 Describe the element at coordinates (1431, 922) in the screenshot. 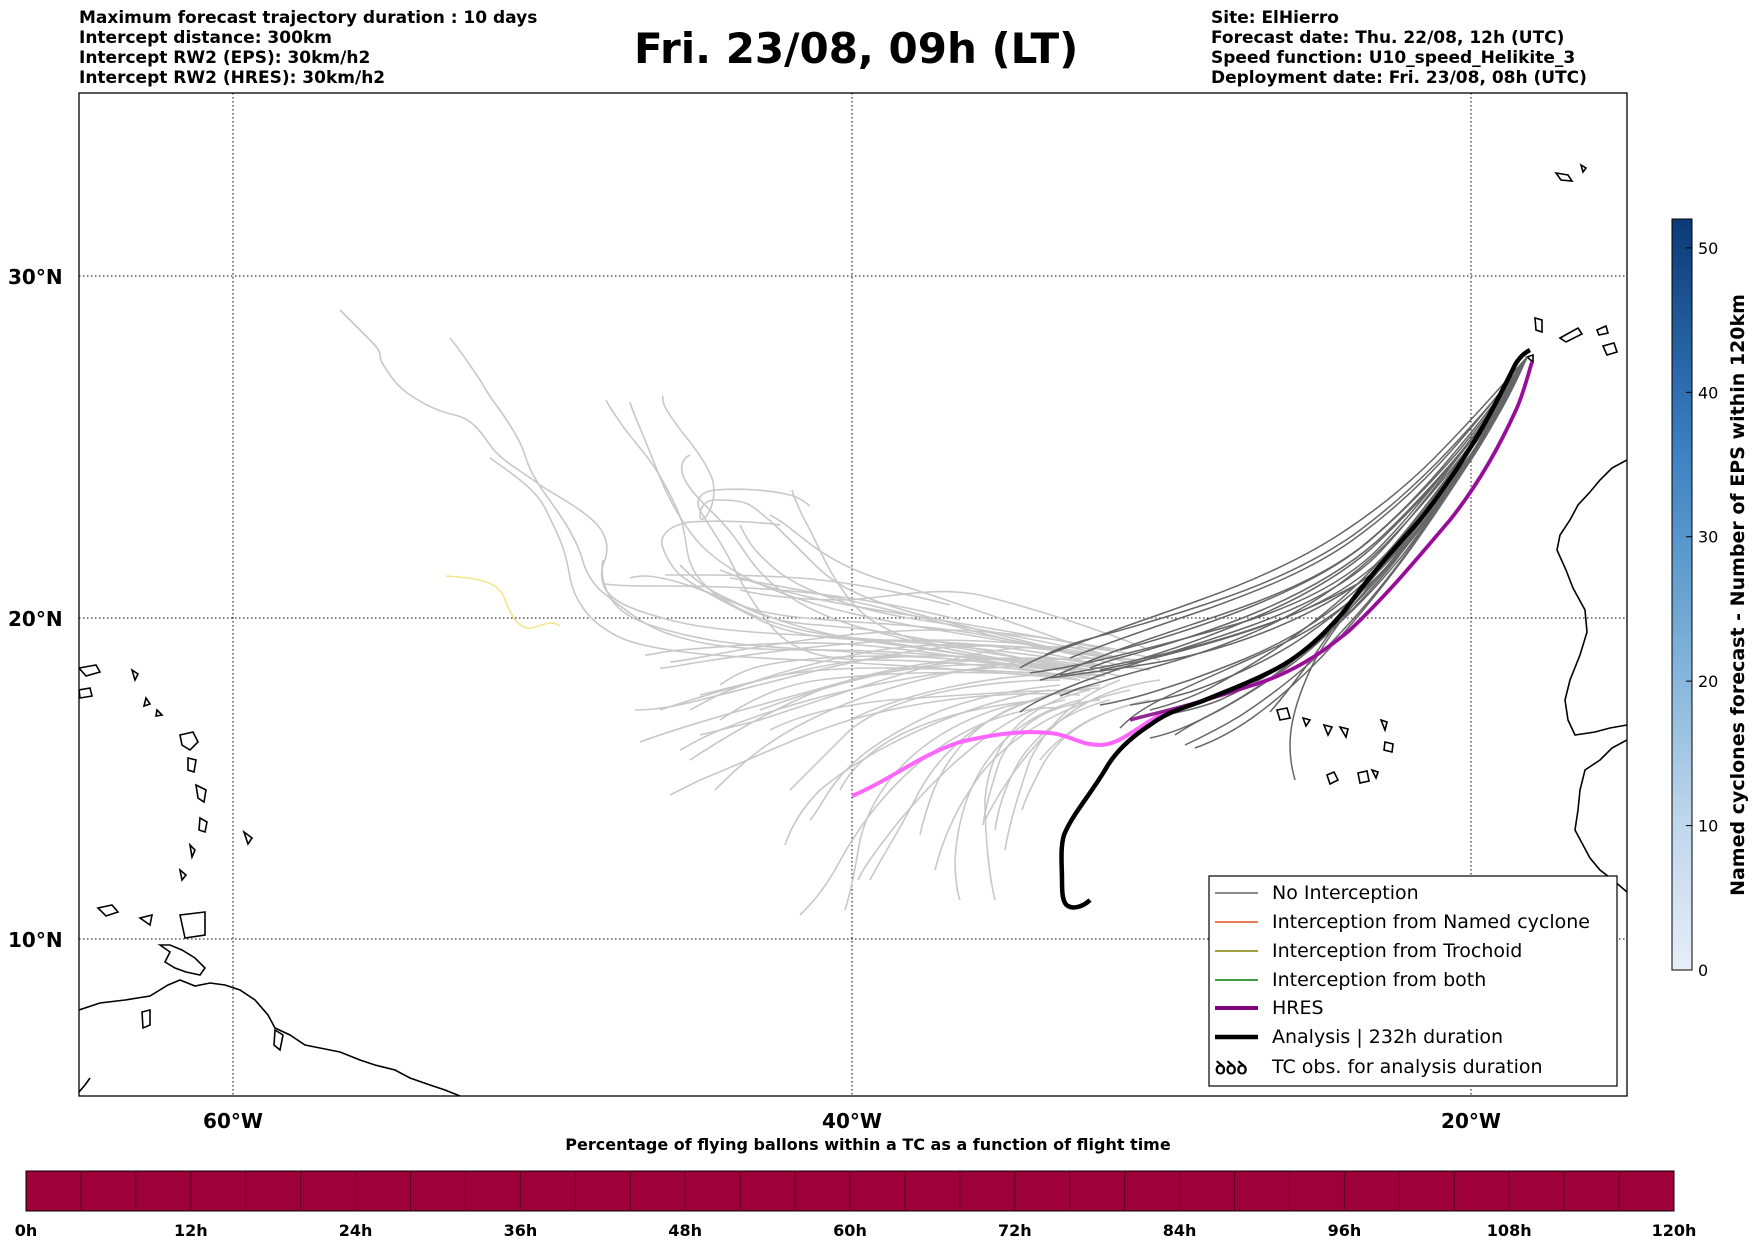

I see `legend-label: Interception from Named cyclone` at that location.